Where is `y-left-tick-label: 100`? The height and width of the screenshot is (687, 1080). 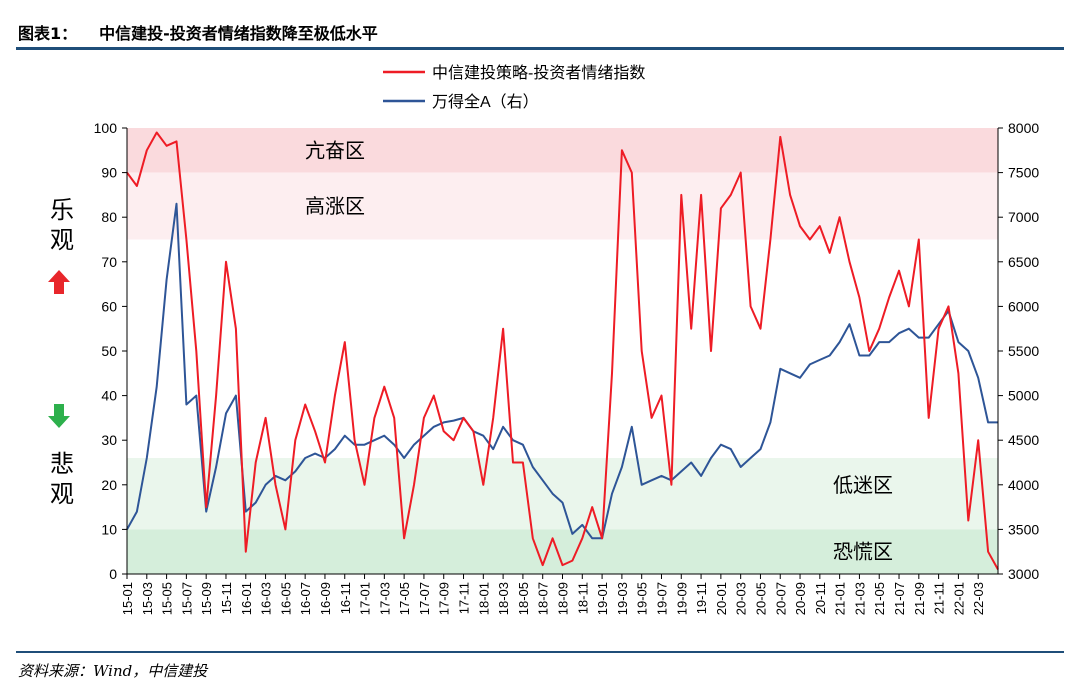 y-left-tick-label: 100 is located at coordinates (106, 128).